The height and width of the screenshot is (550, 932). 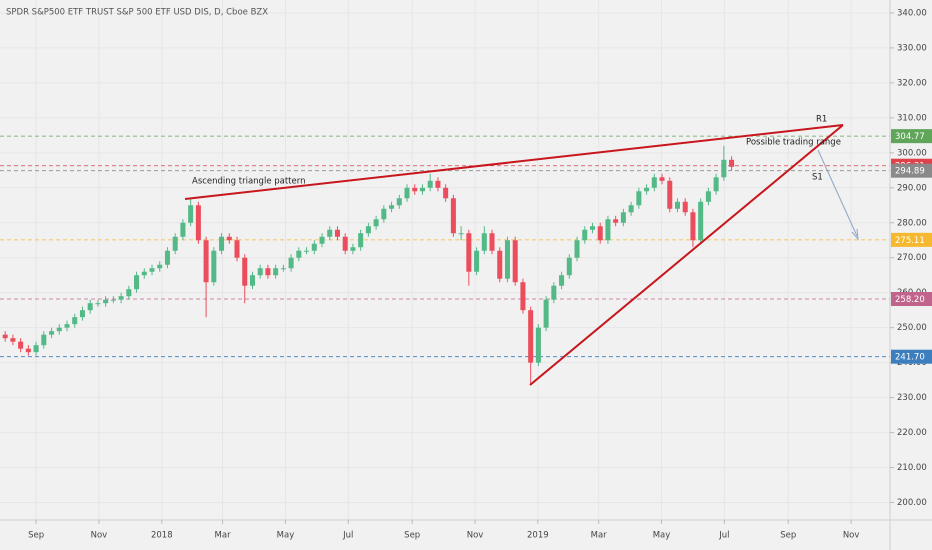 What do you see at coordinates (912, 188) in the screenshot?
I see `y-tick-label: 290.00` at bounding box center [912, 188].